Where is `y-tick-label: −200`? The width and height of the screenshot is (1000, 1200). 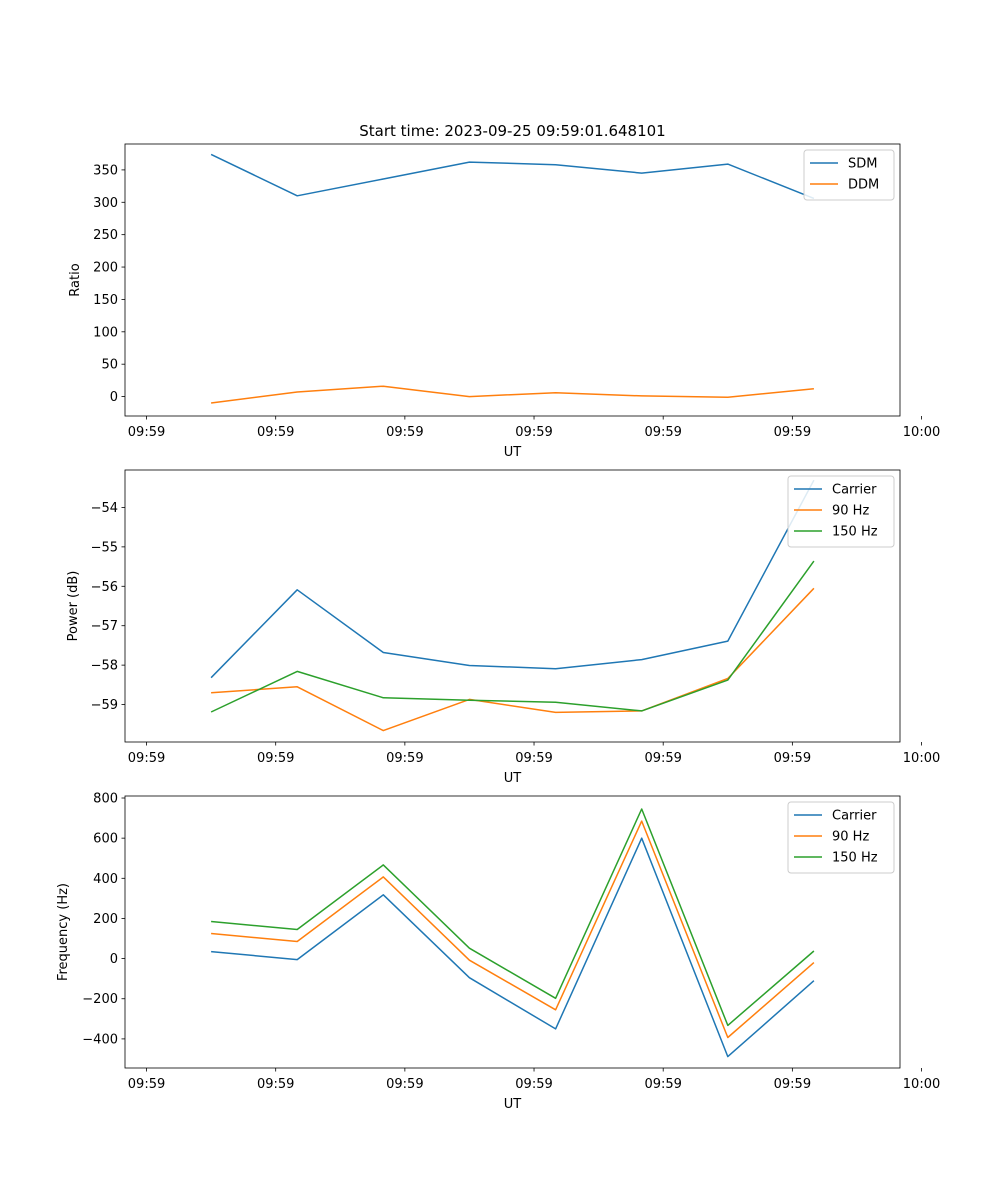 y-tick-label: −200 is located at coordinates (100, 999).